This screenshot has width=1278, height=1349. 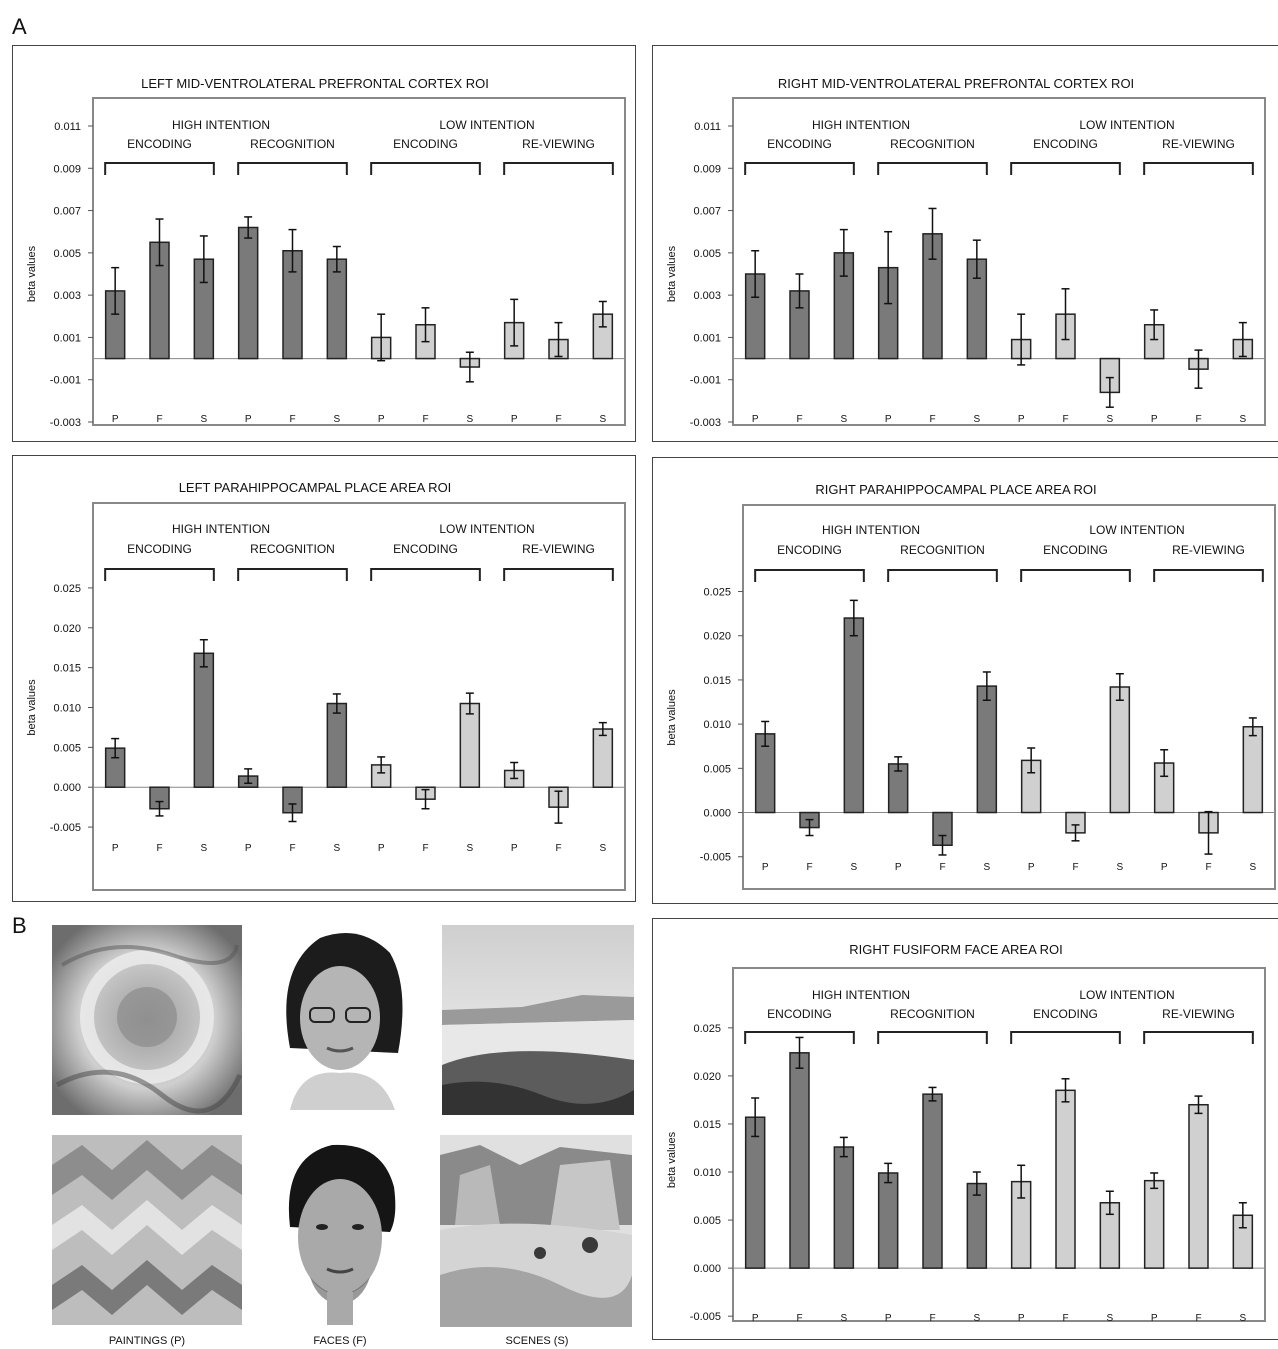 I want to click on y-axis-label: beta values, so click(x=672, y=717).